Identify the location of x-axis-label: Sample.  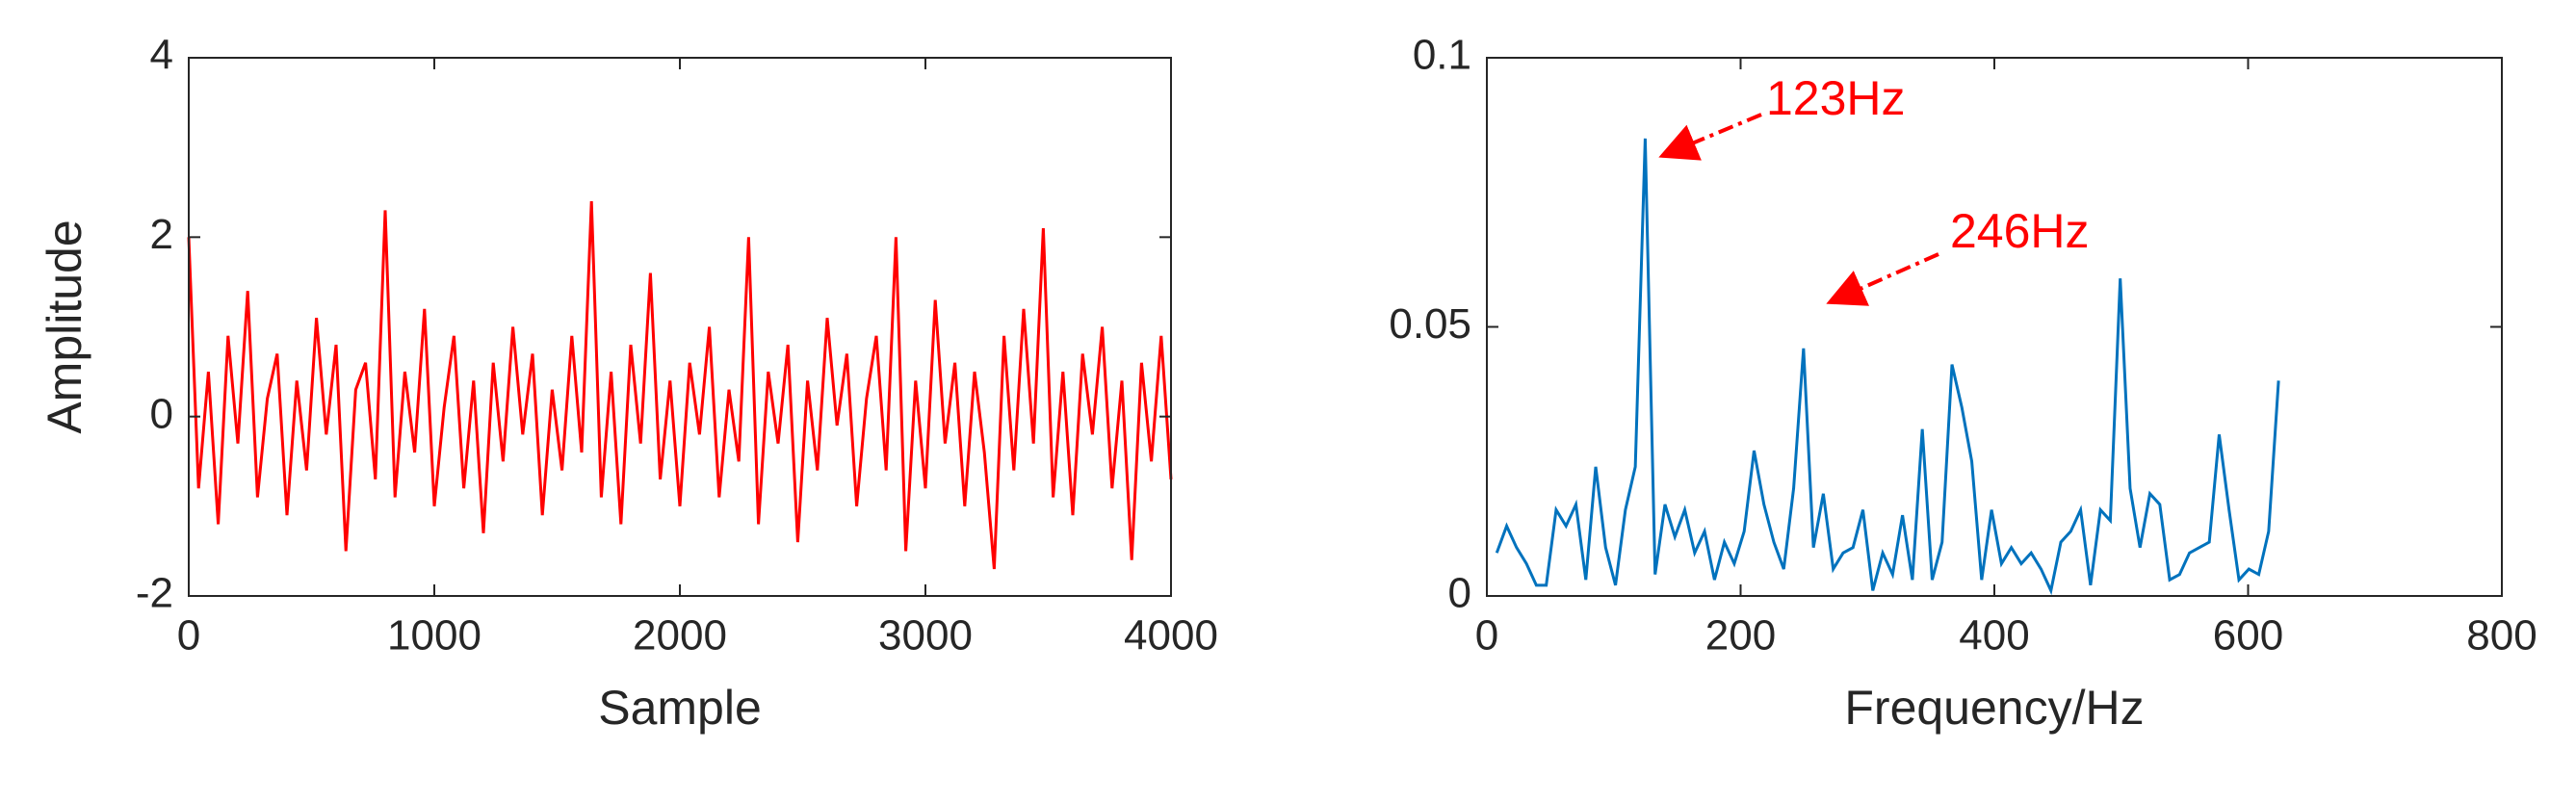
(680, 708).